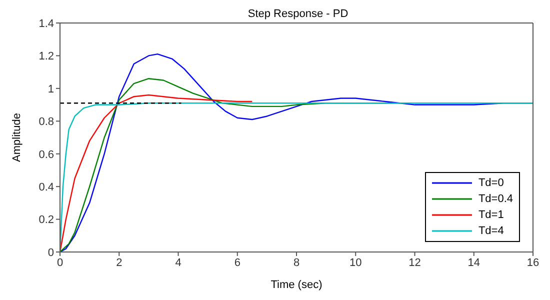 This screenshot has height=300, width=550. What do you see at coordinates (356, 262) in the screenshot?
I see `x-tick-label: 10` at bounding box center [356, 262].